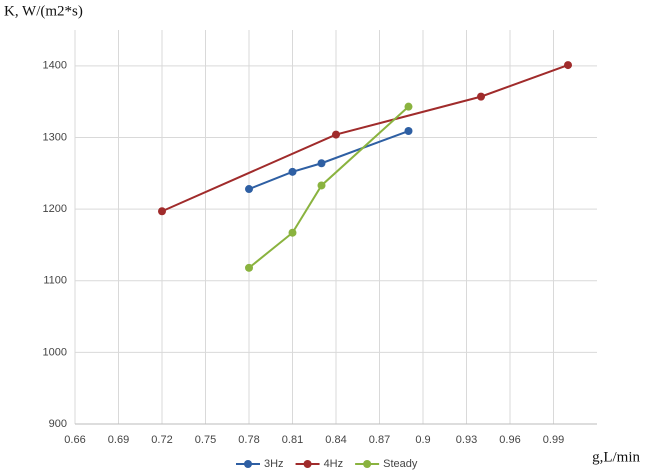 The width and height of the screenshot is (645, 476). I want to click on y-tick-label: 1300, so click(55, 137).